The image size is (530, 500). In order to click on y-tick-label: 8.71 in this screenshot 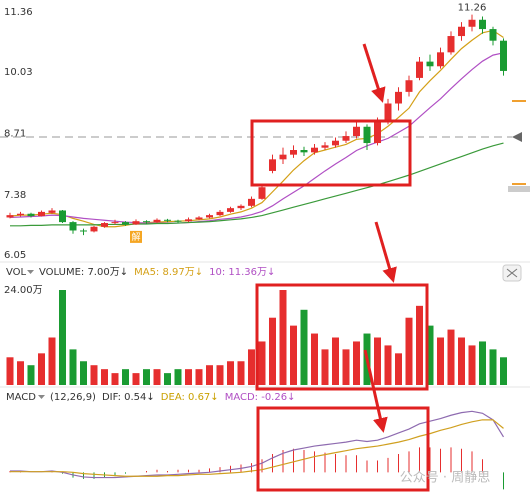, I will do `click(15, 133)`.